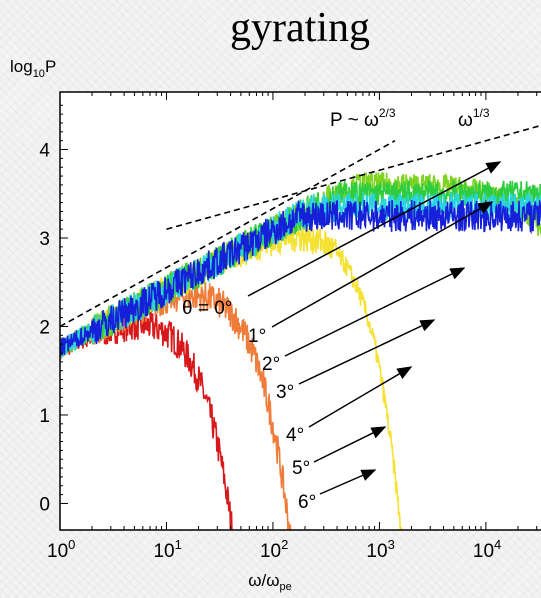 This screenshot has height=598, width=541. Describe the element at coordinates (285, 392) in the screenshot. I see `series-label: 3°` at that location.